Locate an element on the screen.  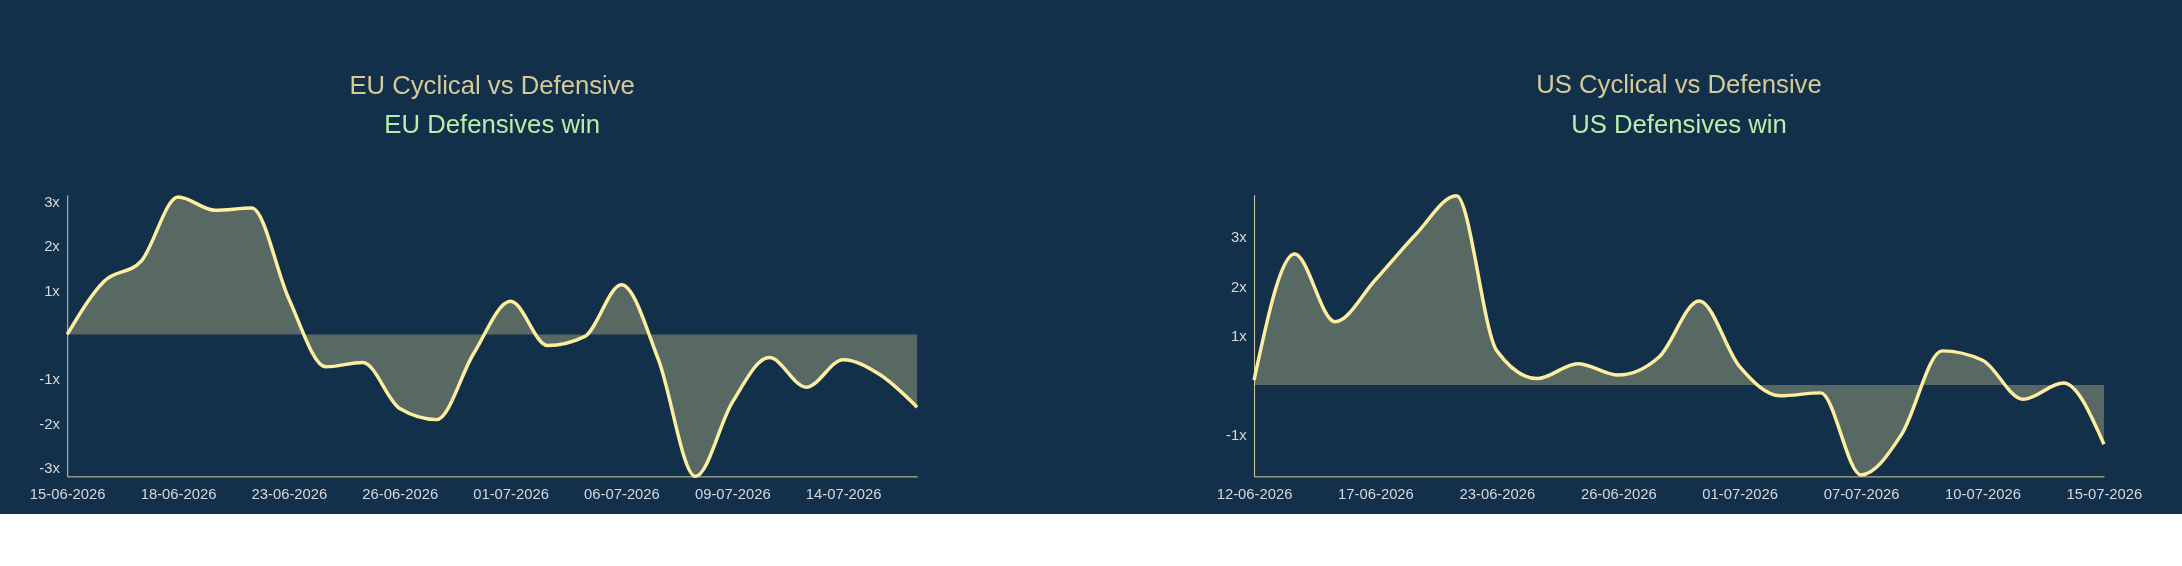
x-tick-label: 15-06-2026 is located at coordinates (67, 493).